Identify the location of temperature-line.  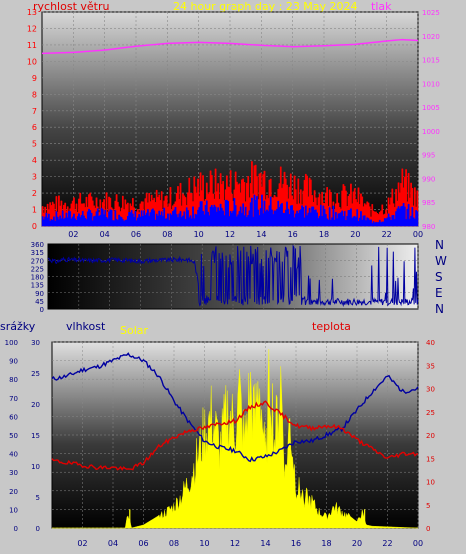
(235, 435).